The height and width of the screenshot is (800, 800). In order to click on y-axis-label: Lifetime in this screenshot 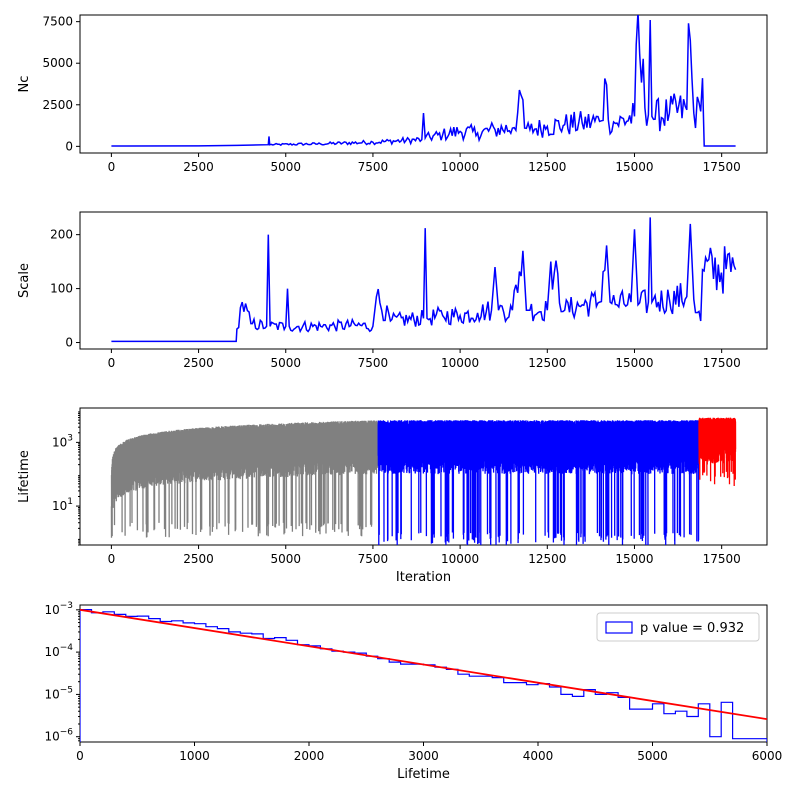, I will do `click(24, 476)`.